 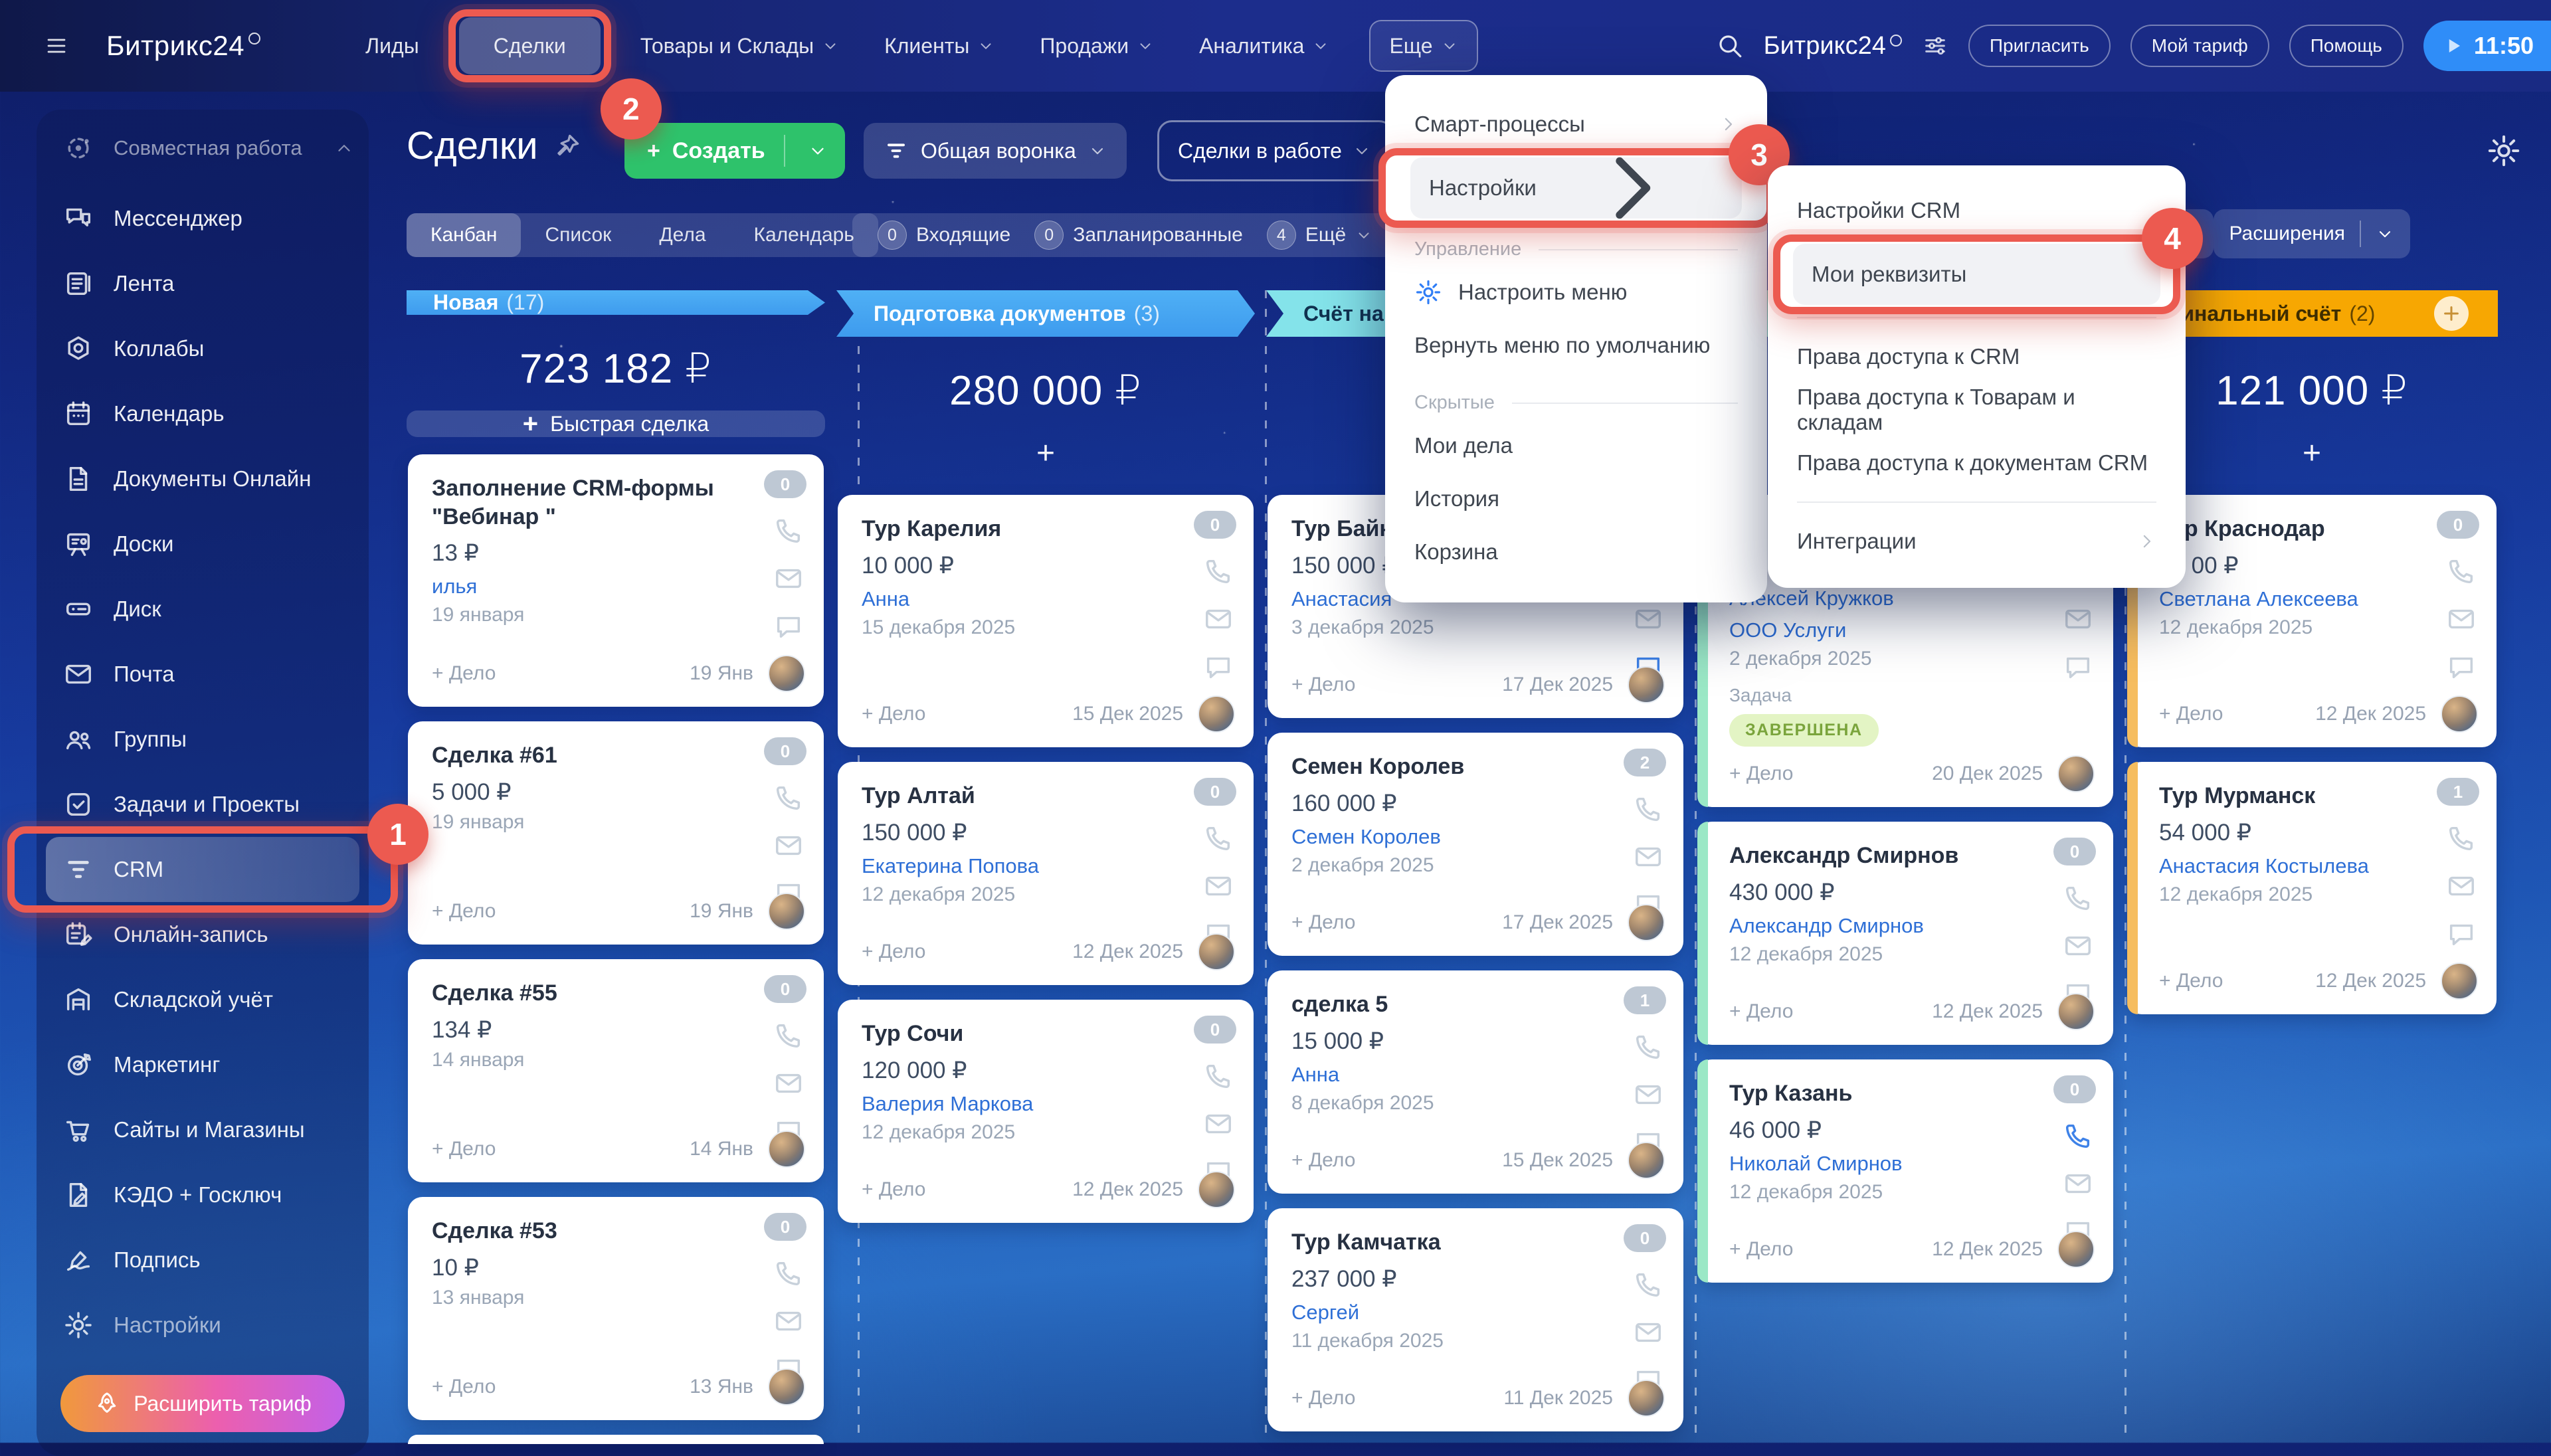 I want to click on board-settings-gear-icon, so click(x=2504, y=151).